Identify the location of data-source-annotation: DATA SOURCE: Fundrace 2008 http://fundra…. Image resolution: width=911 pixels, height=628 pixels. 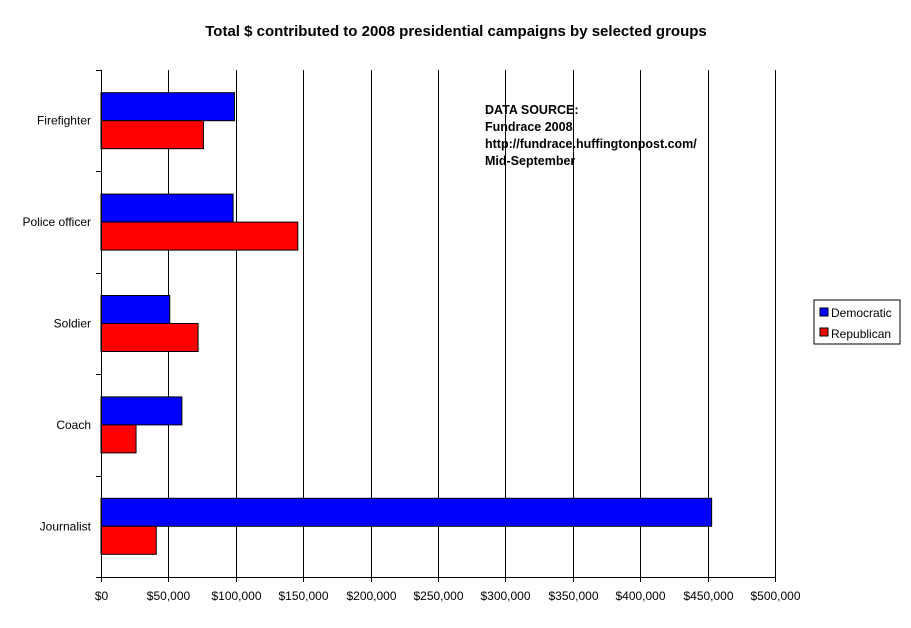
(591, 135).